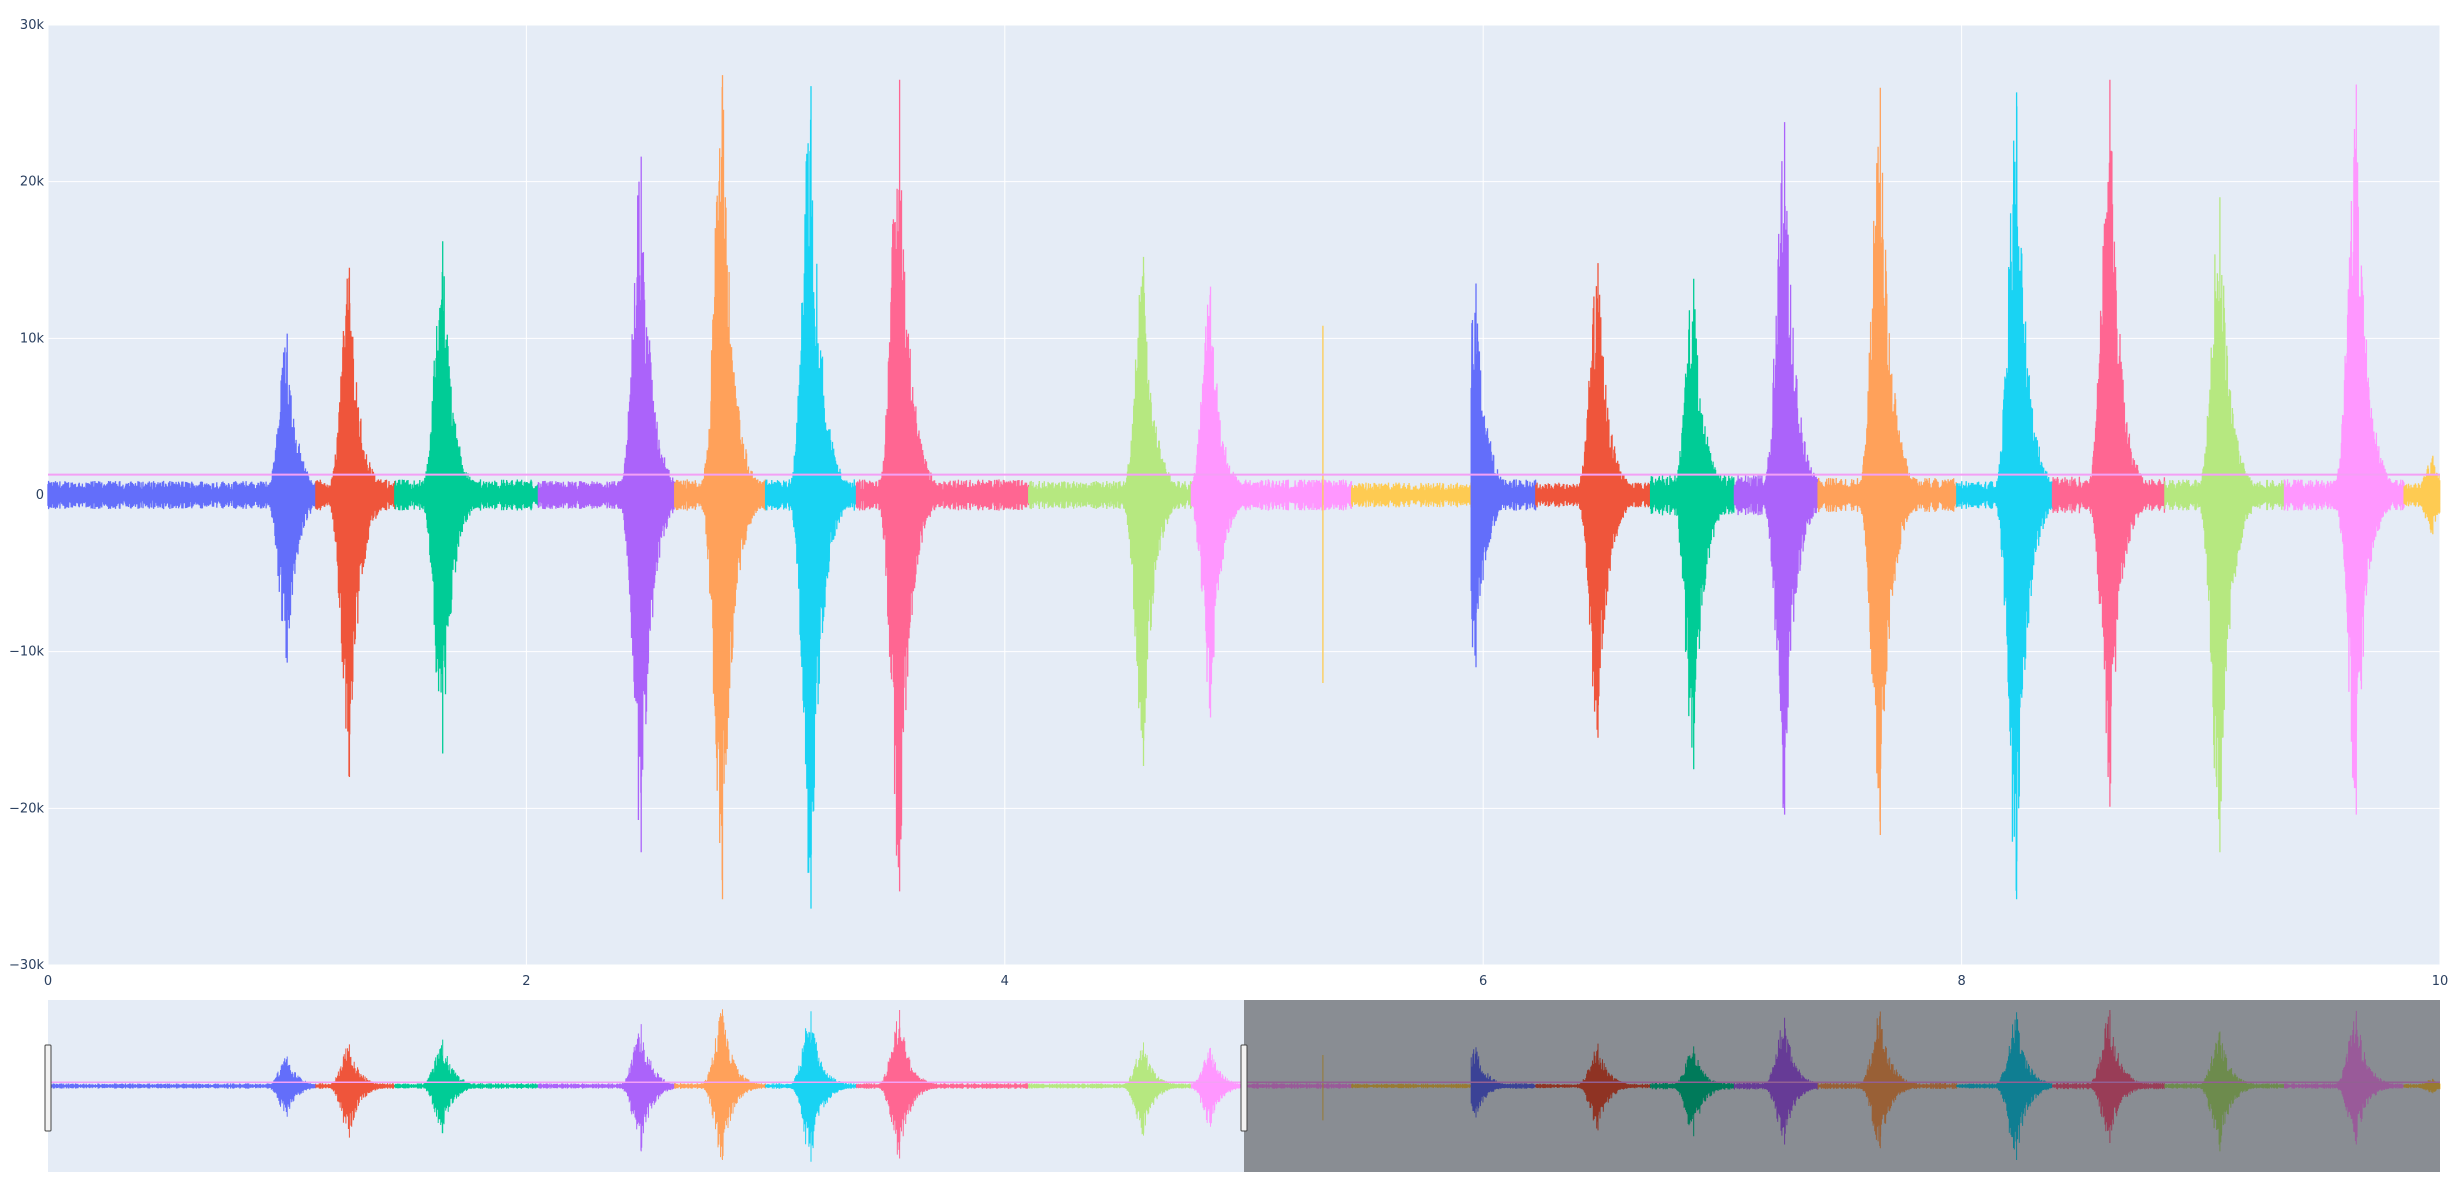  Describe the element at coordinates (26, 808) in the screenshot. I see `y-tick-label: −20k` at that location.